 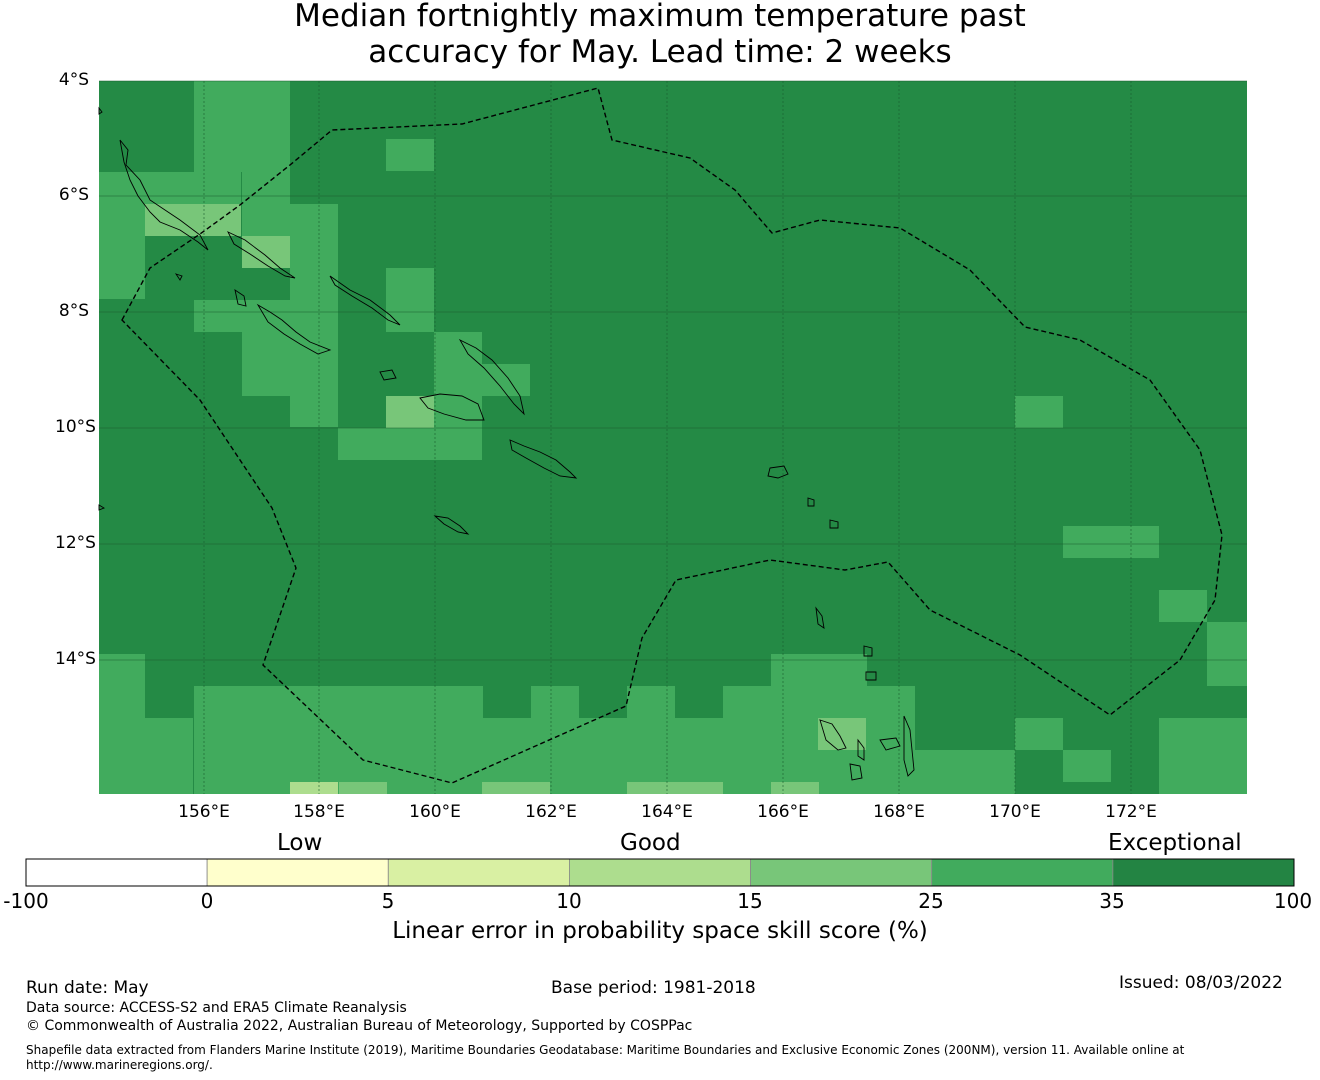 I want to click on colorbar-category-low: Low, so click(x=300, y=843).